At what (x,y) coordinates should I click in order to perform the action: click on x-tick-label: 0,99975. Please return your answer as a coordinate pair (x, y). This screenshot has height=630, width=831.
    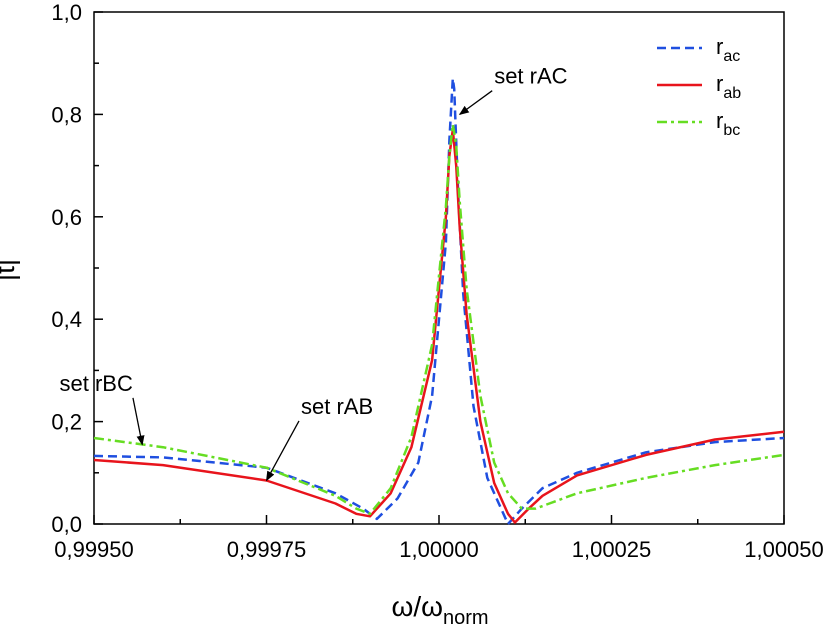
    Looking at the image, I should click on (267, 549).